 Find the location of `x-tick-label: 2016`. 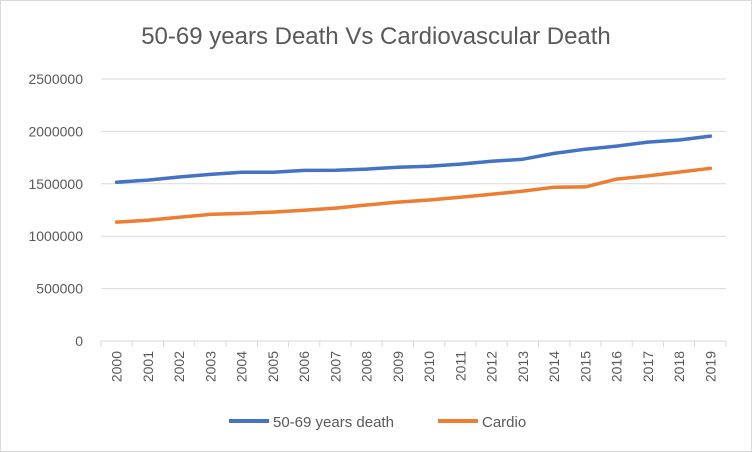

x-tick-label: 2016 is located at coordinates (617, 366).